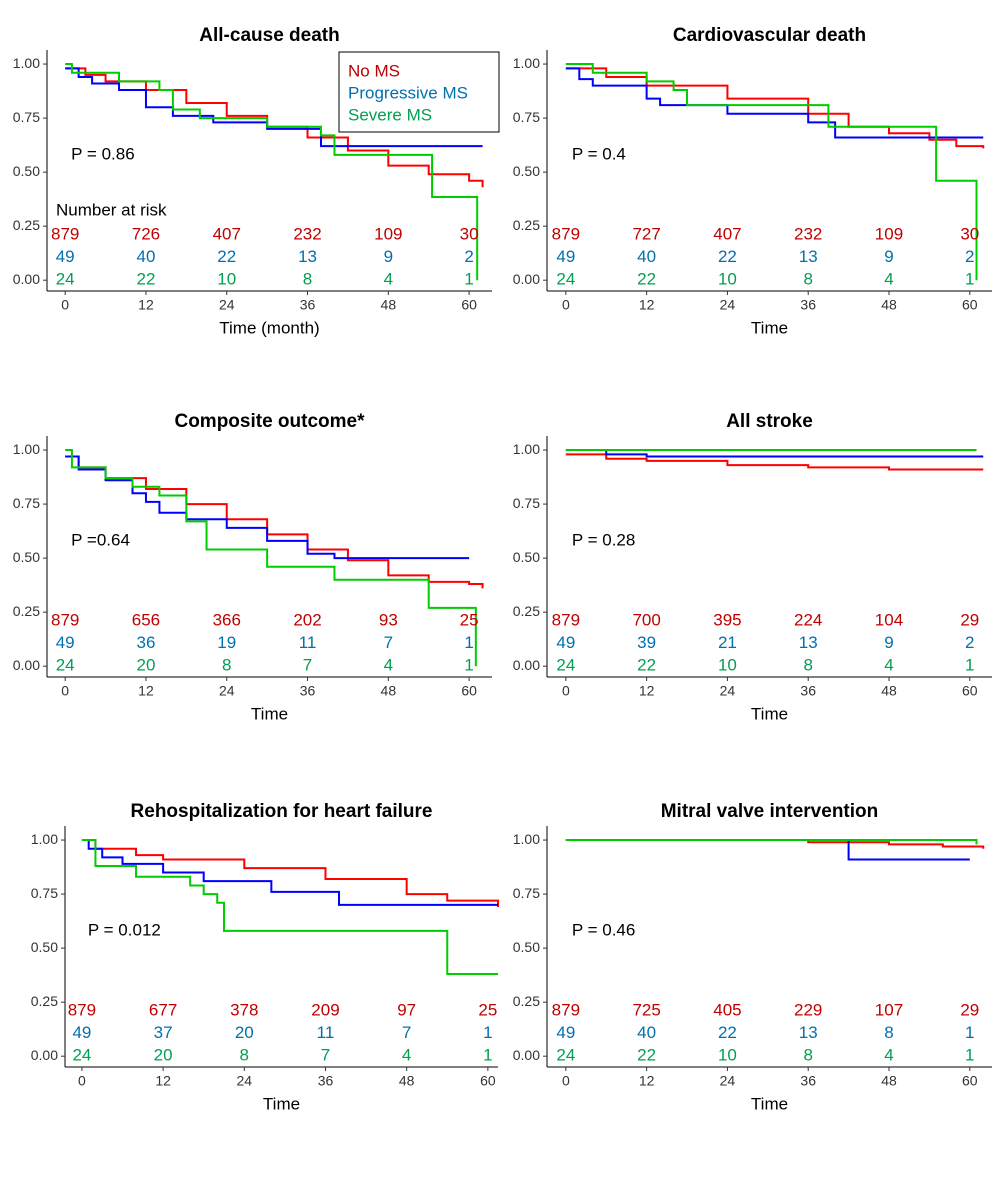 The image size is (1000, 1181). I want to click on p-value: P = 0.012, so click(124, 929).